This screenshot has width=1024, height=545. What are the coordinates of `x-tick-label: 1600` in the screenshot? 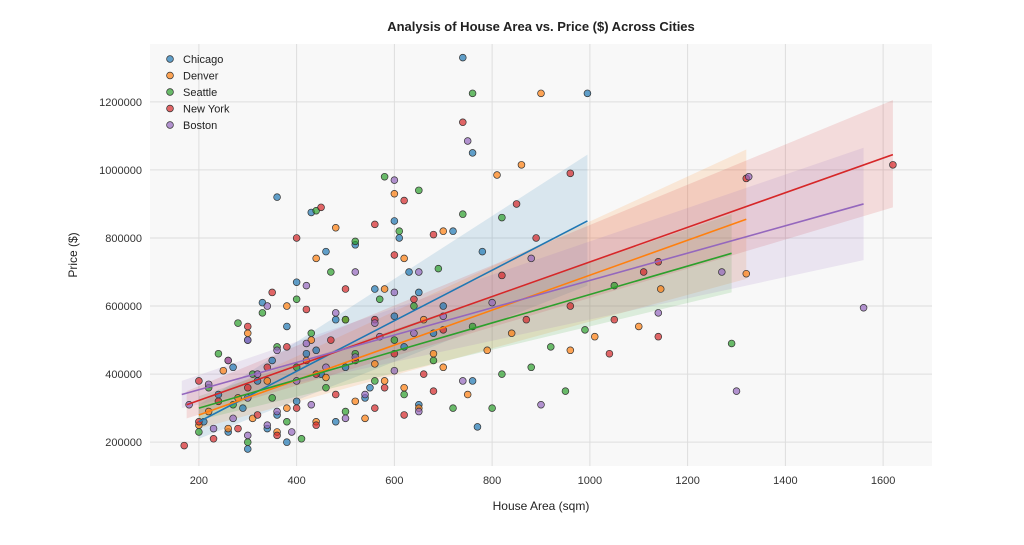 It's located at (883, 481).